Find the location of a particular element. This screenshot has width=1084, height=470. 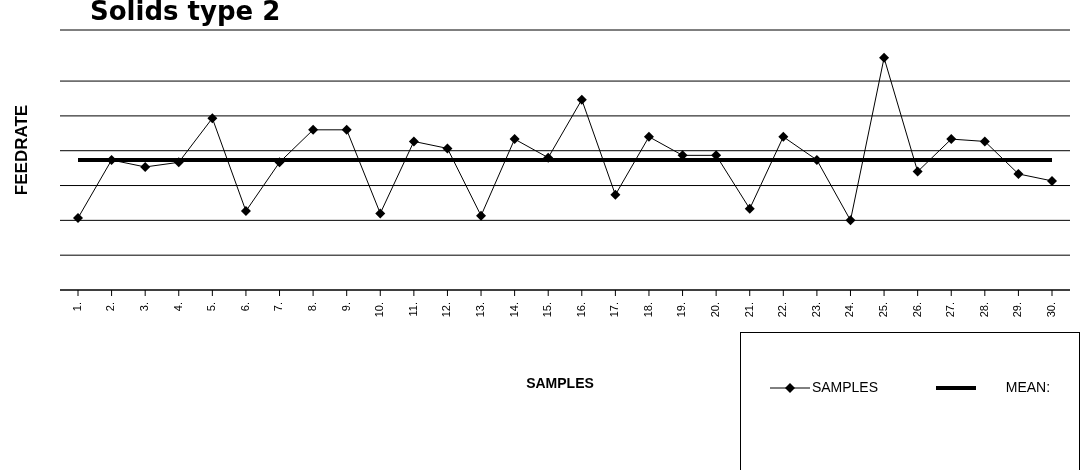

x-tick-label: 24. is located at coordinates (849, 310).